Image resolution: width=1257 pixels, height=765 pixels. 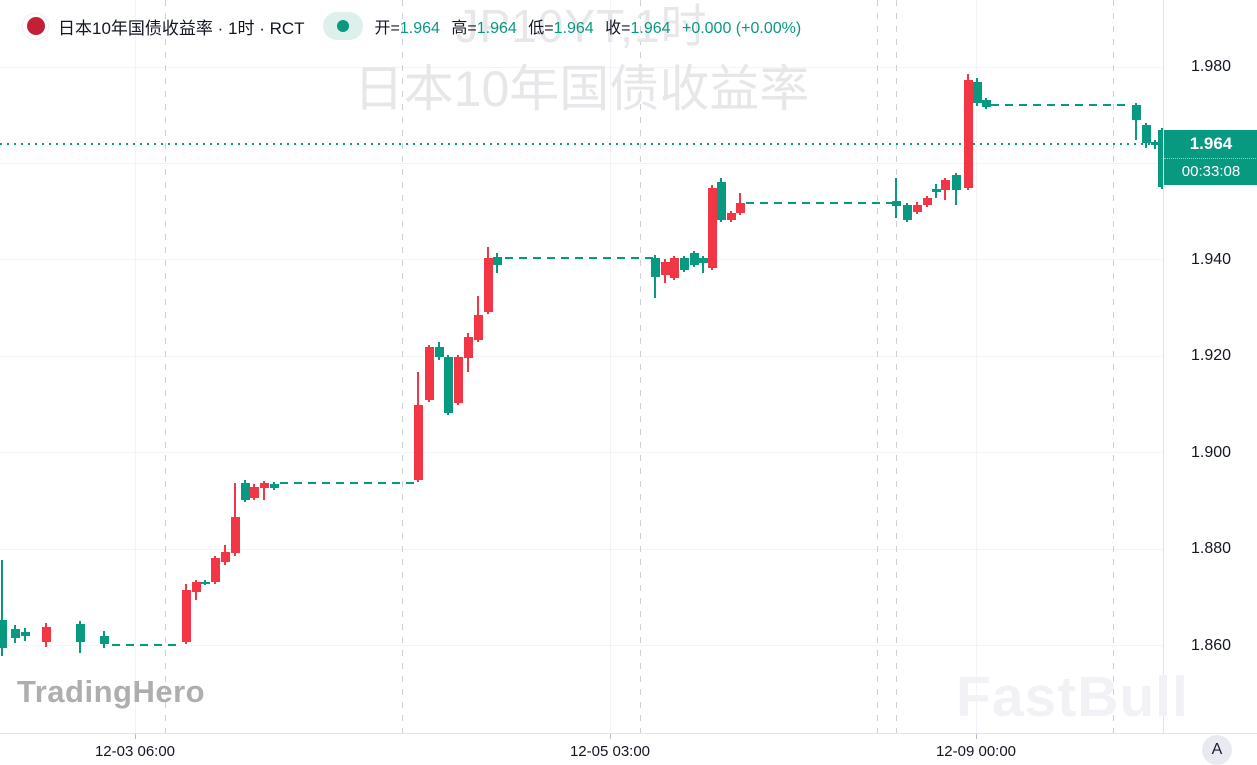 I want to click on symbol-title: 日本10年国债收益率 · 1时 · RCT, so click(x=181, y=28).